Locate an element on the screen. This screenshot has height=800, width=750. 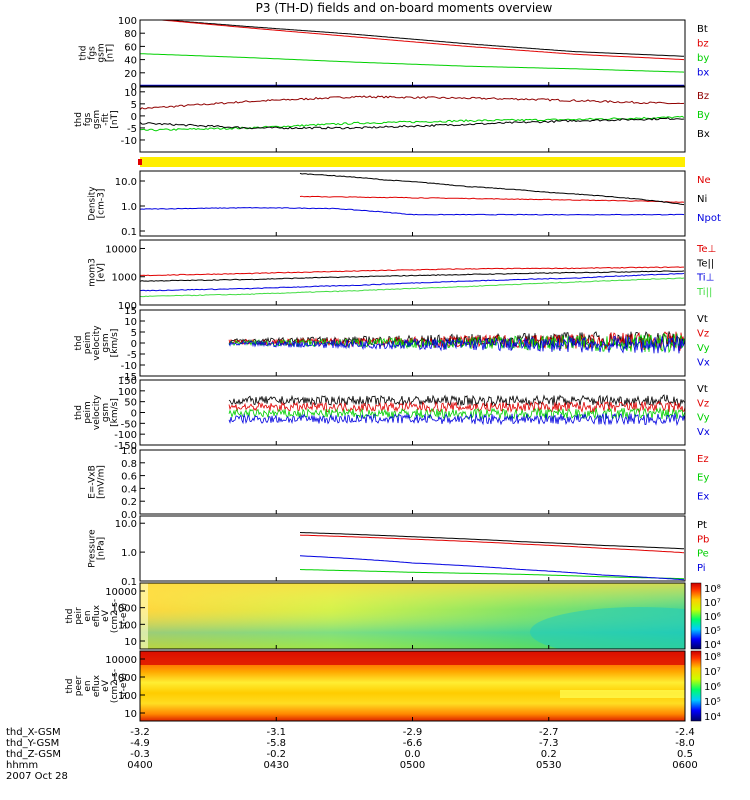
xaxis-row-label: hhmm is located at coordinates (22, 765).